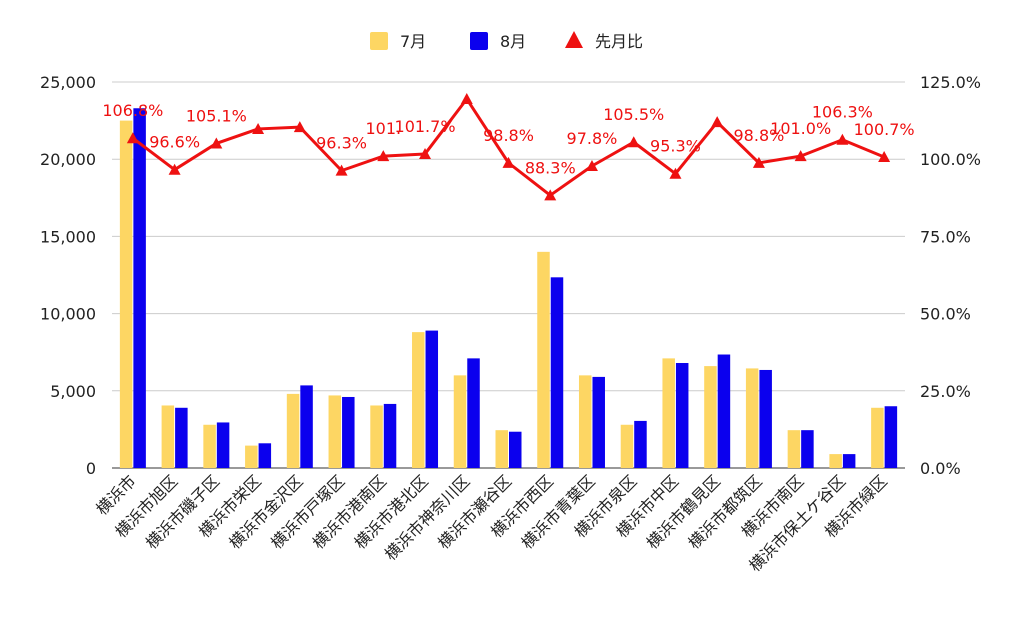  I want to click on y-left-tick-label: 10,000, so click(68, 314).